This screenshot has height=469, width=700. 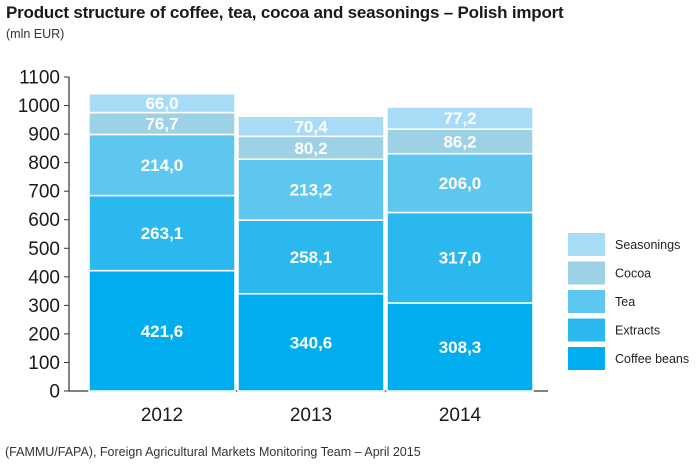 I want to click on y-tick-label: 800, so click(x=44, y=163).